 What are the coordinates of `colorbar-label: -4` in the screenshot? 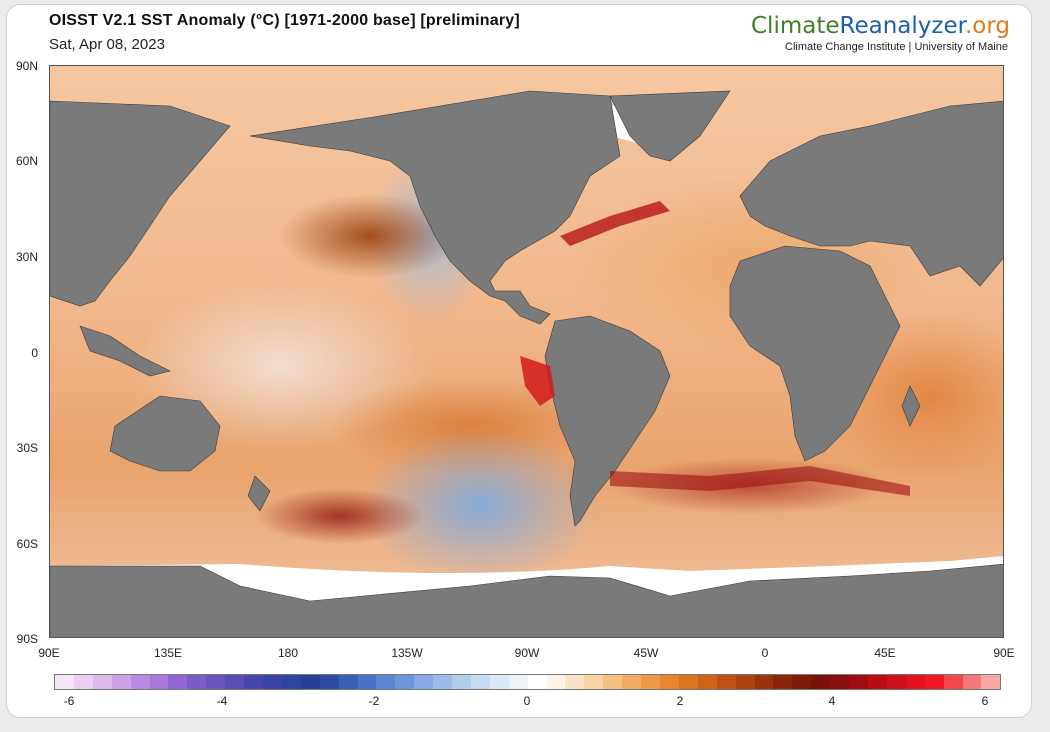 It's located at (222, 701).